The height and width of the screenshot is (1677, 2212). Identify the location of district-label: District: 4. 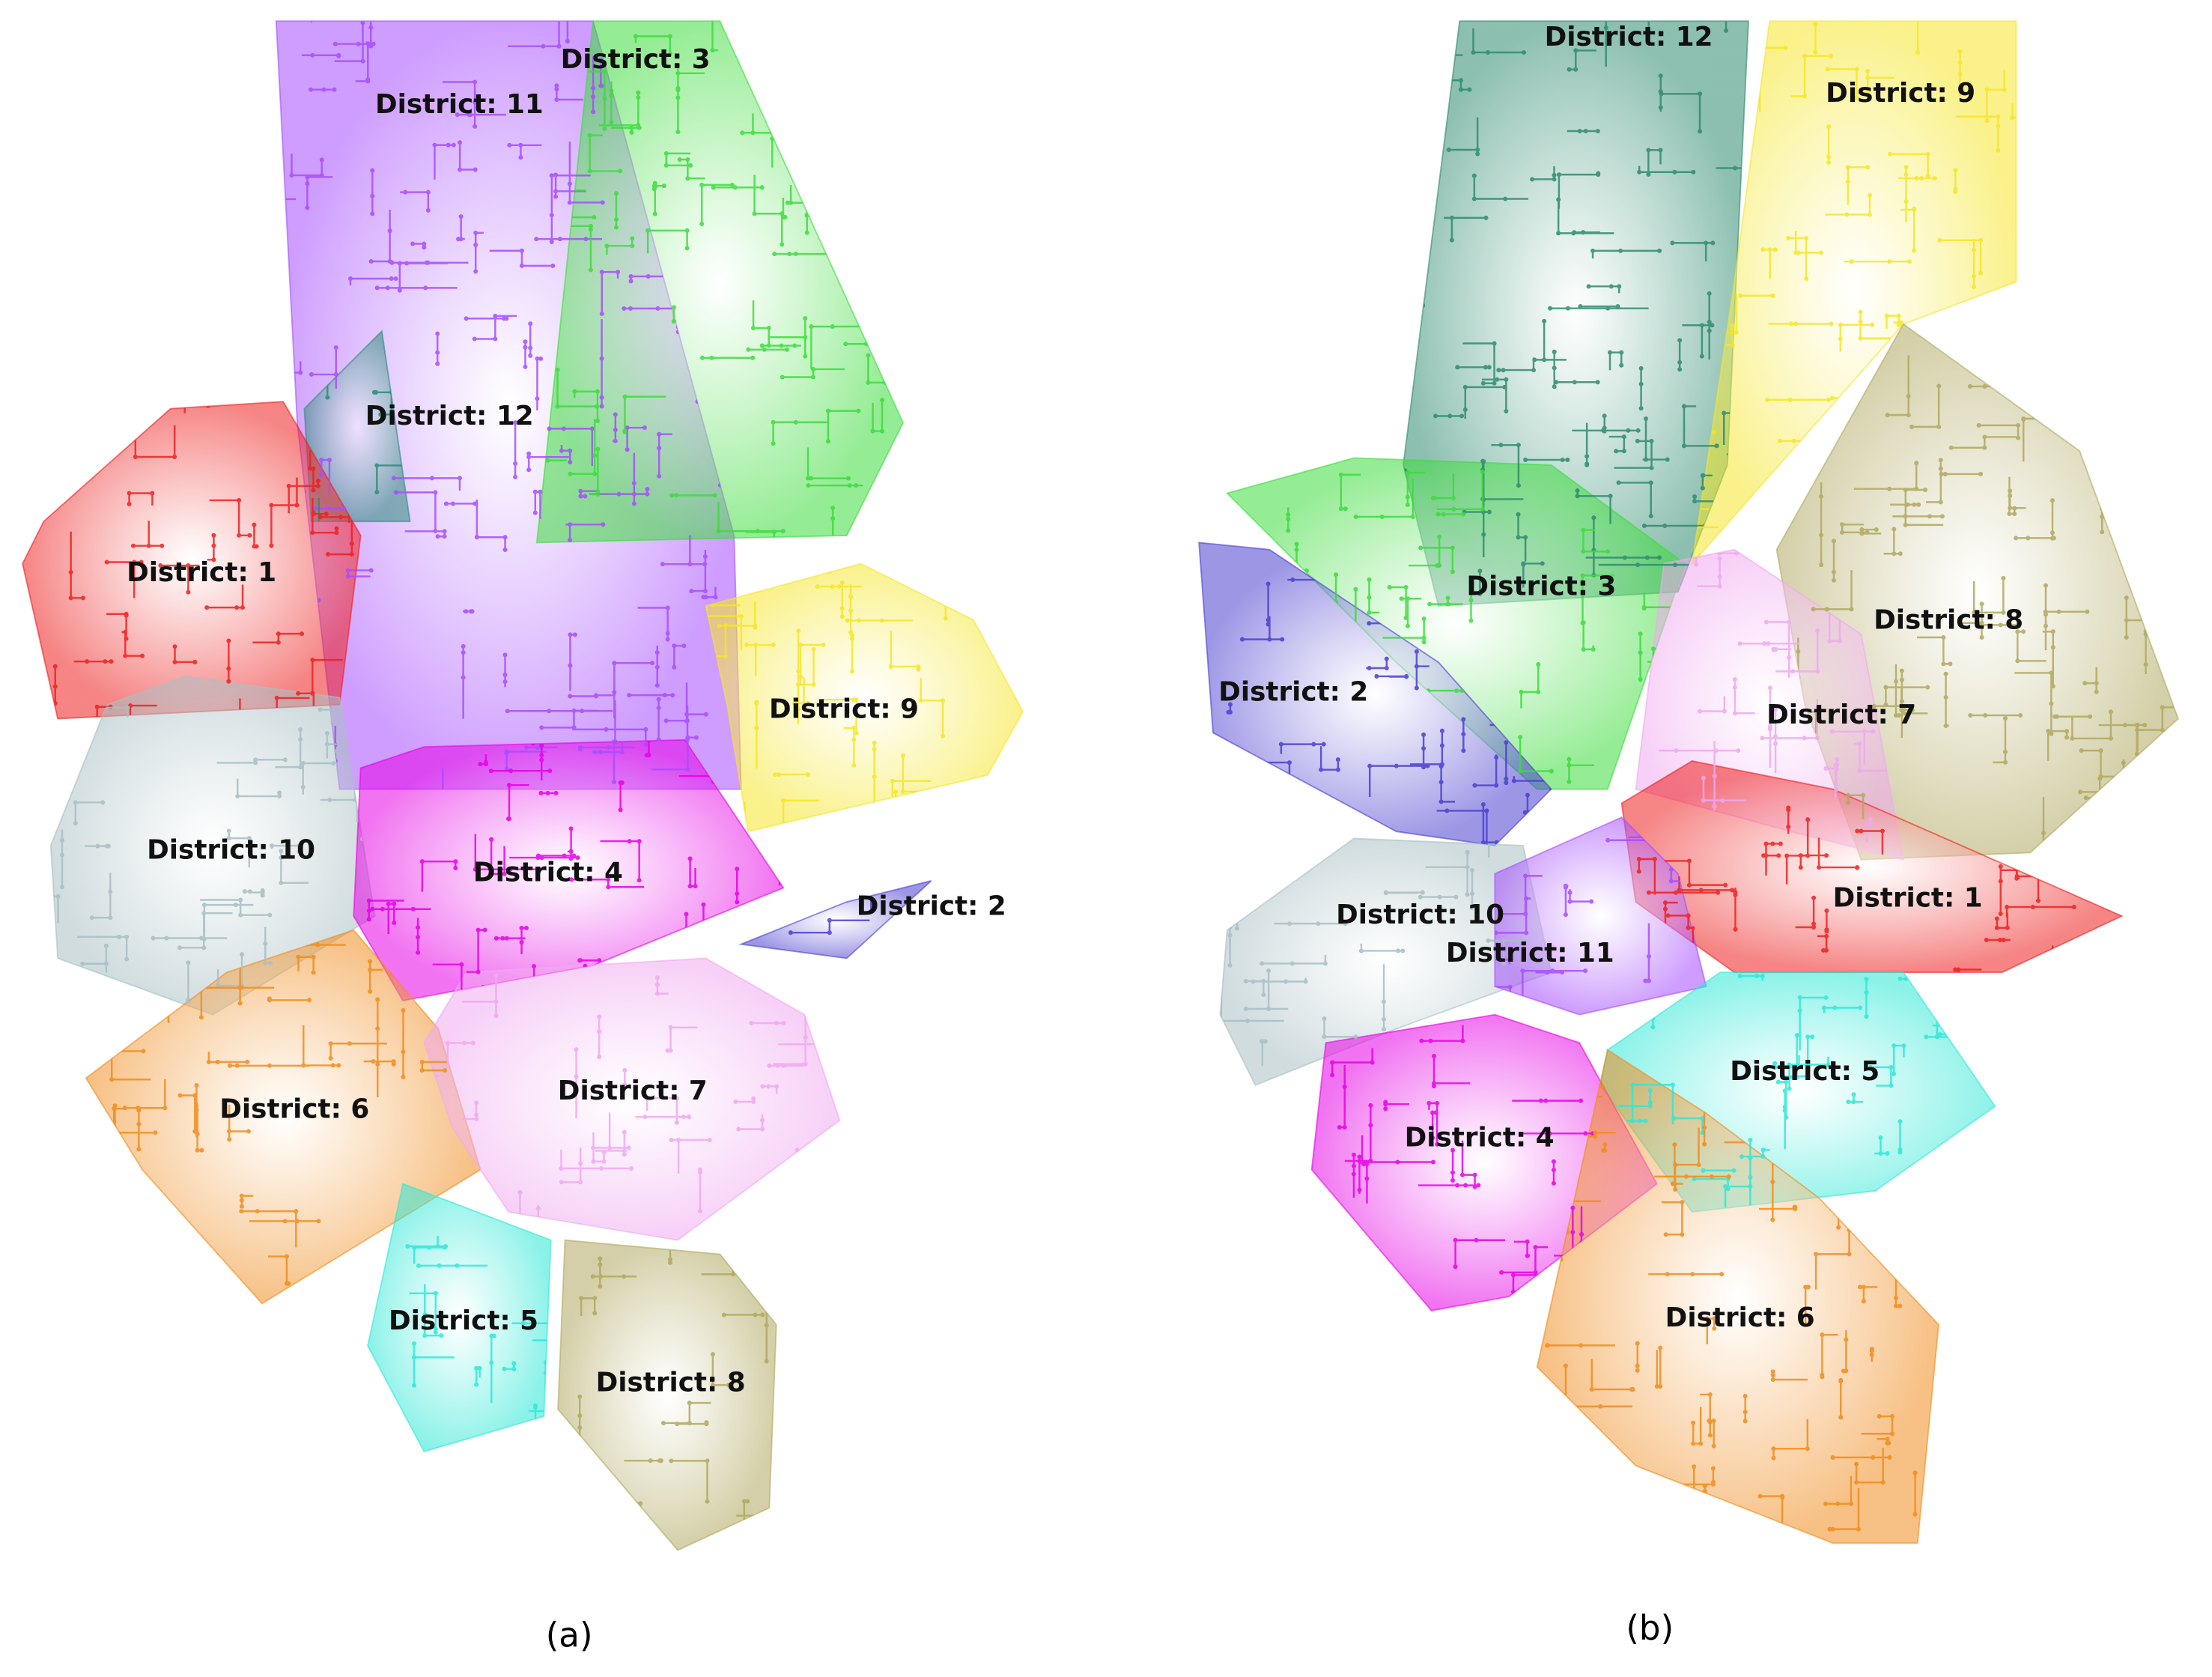
(1480, 1137).